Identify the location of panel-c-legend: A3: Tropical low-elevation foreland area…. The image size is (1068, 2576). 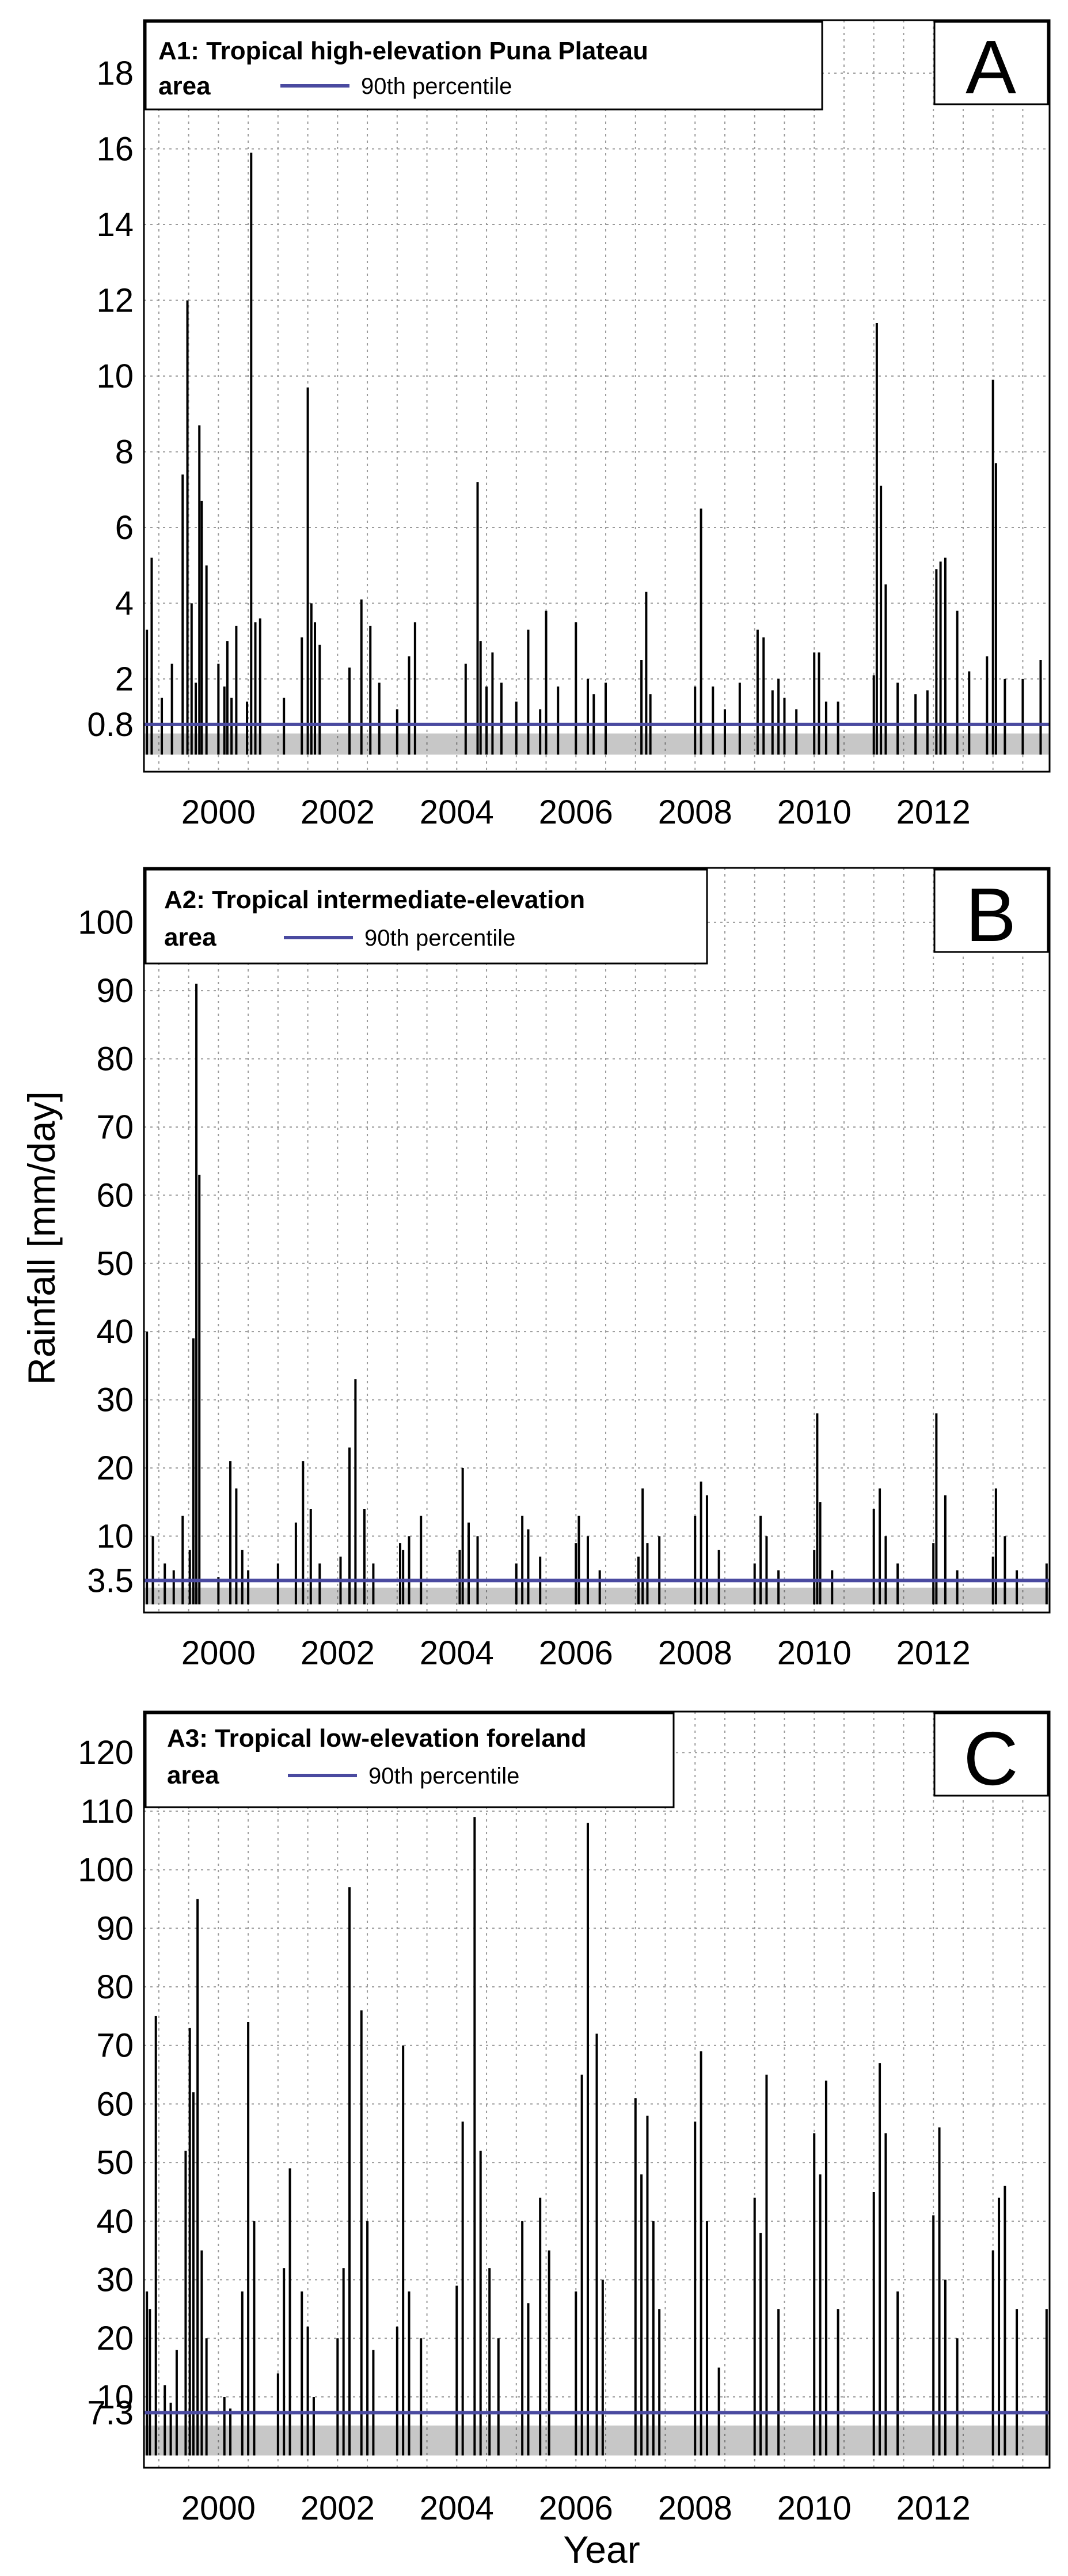
(410, 1760).